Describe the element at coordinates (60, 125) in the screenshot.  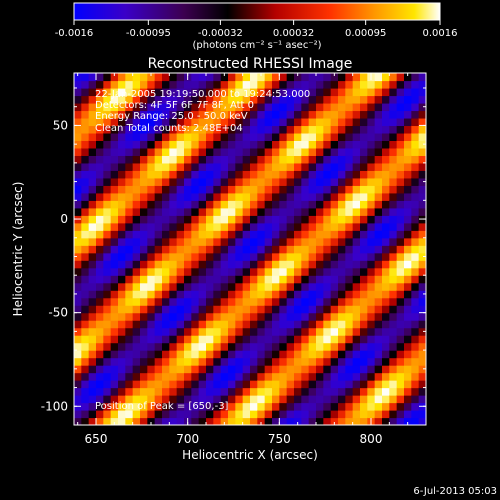
I see `y-tick-label: 50` at that location.